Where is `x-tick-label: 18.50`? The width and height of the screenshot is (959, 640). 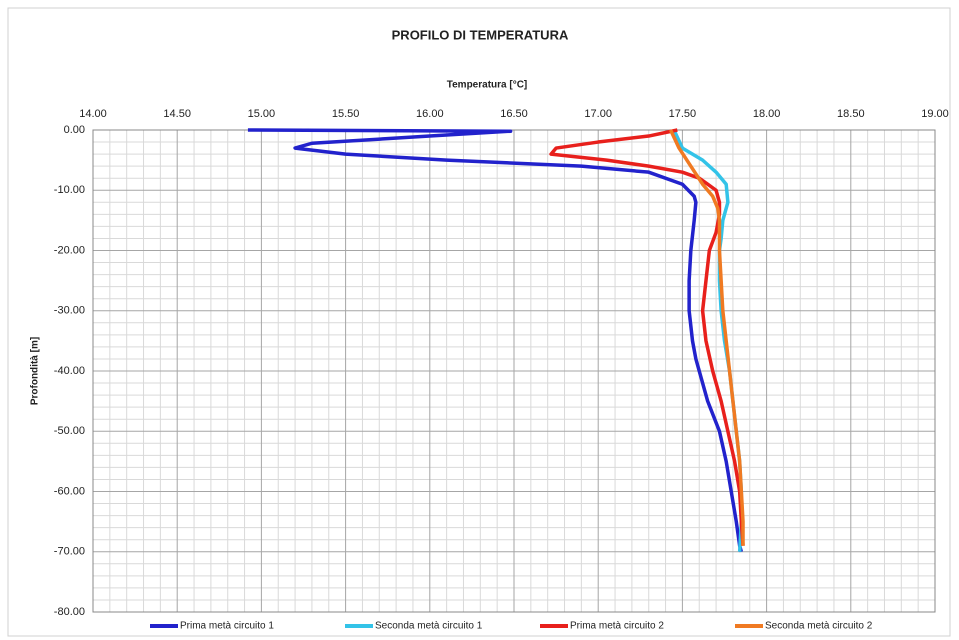
x-tick-label: 18.50 is located at coordinates (851, 114).